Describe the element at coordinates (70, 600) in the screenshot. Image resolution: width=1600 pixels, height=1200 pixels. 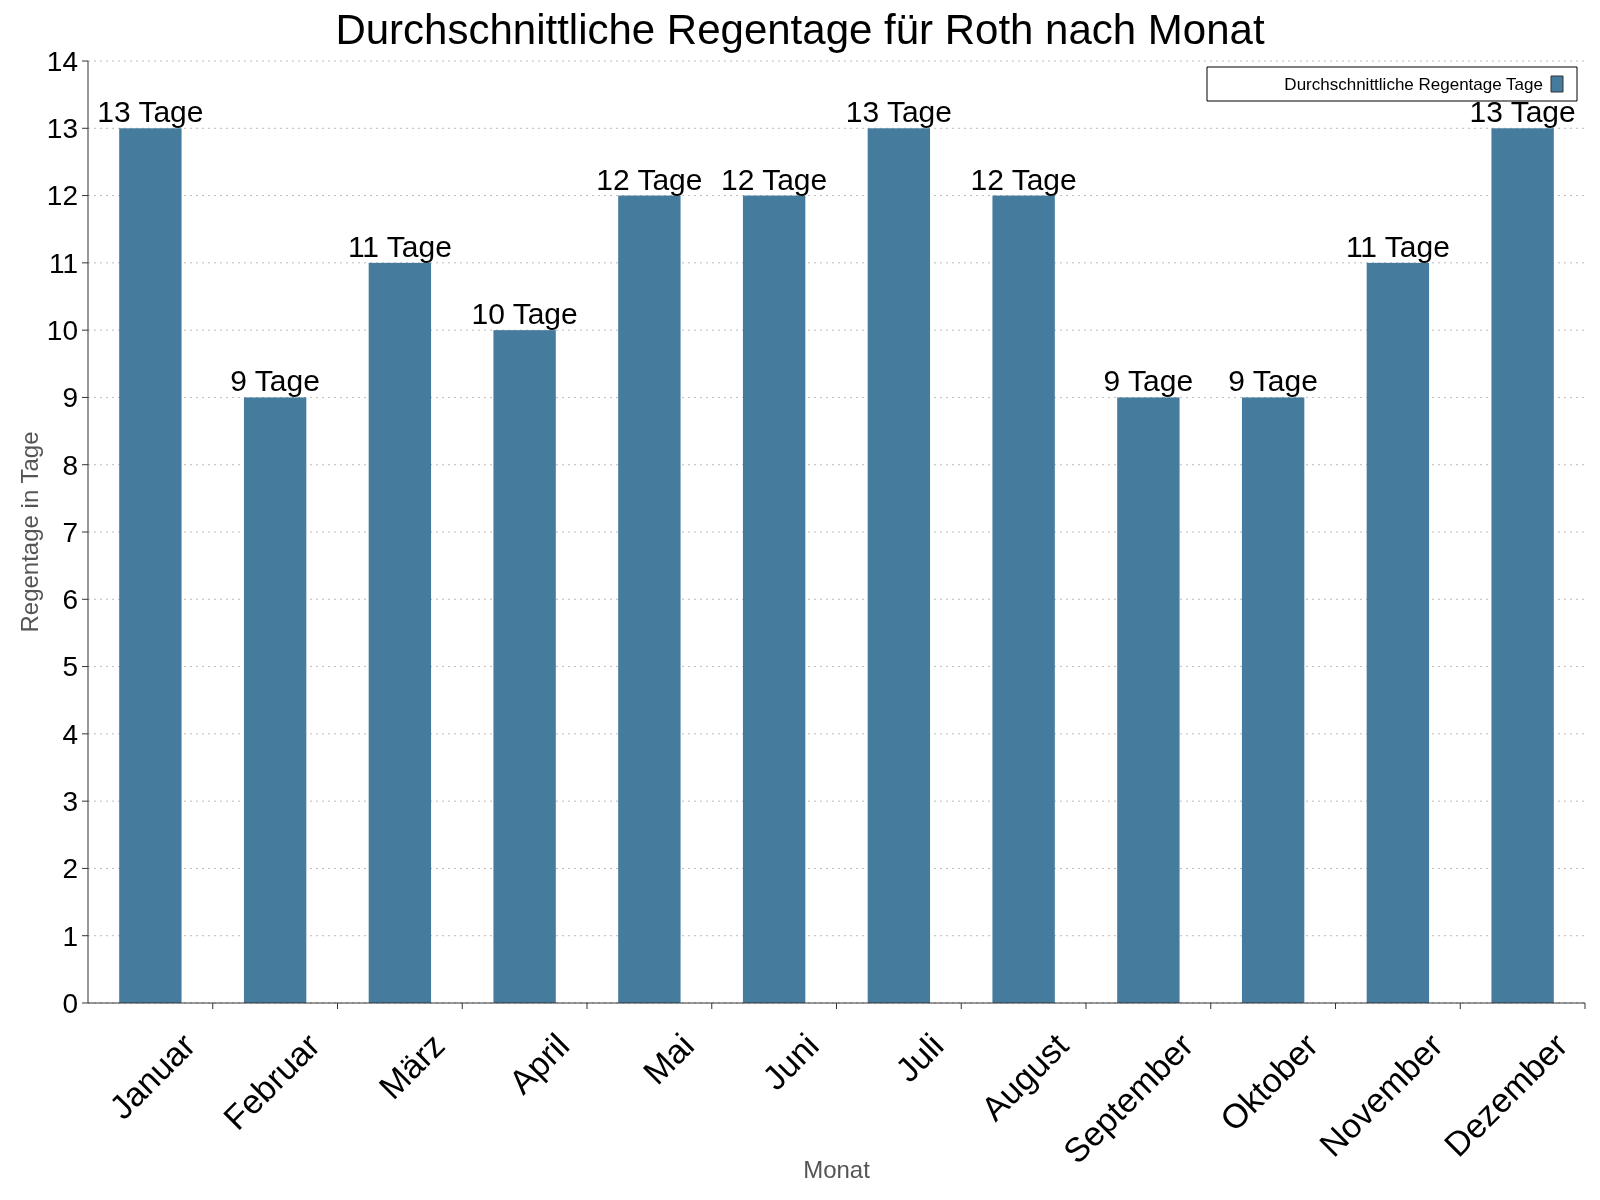
I see `y-tick-label: 6` at that location.